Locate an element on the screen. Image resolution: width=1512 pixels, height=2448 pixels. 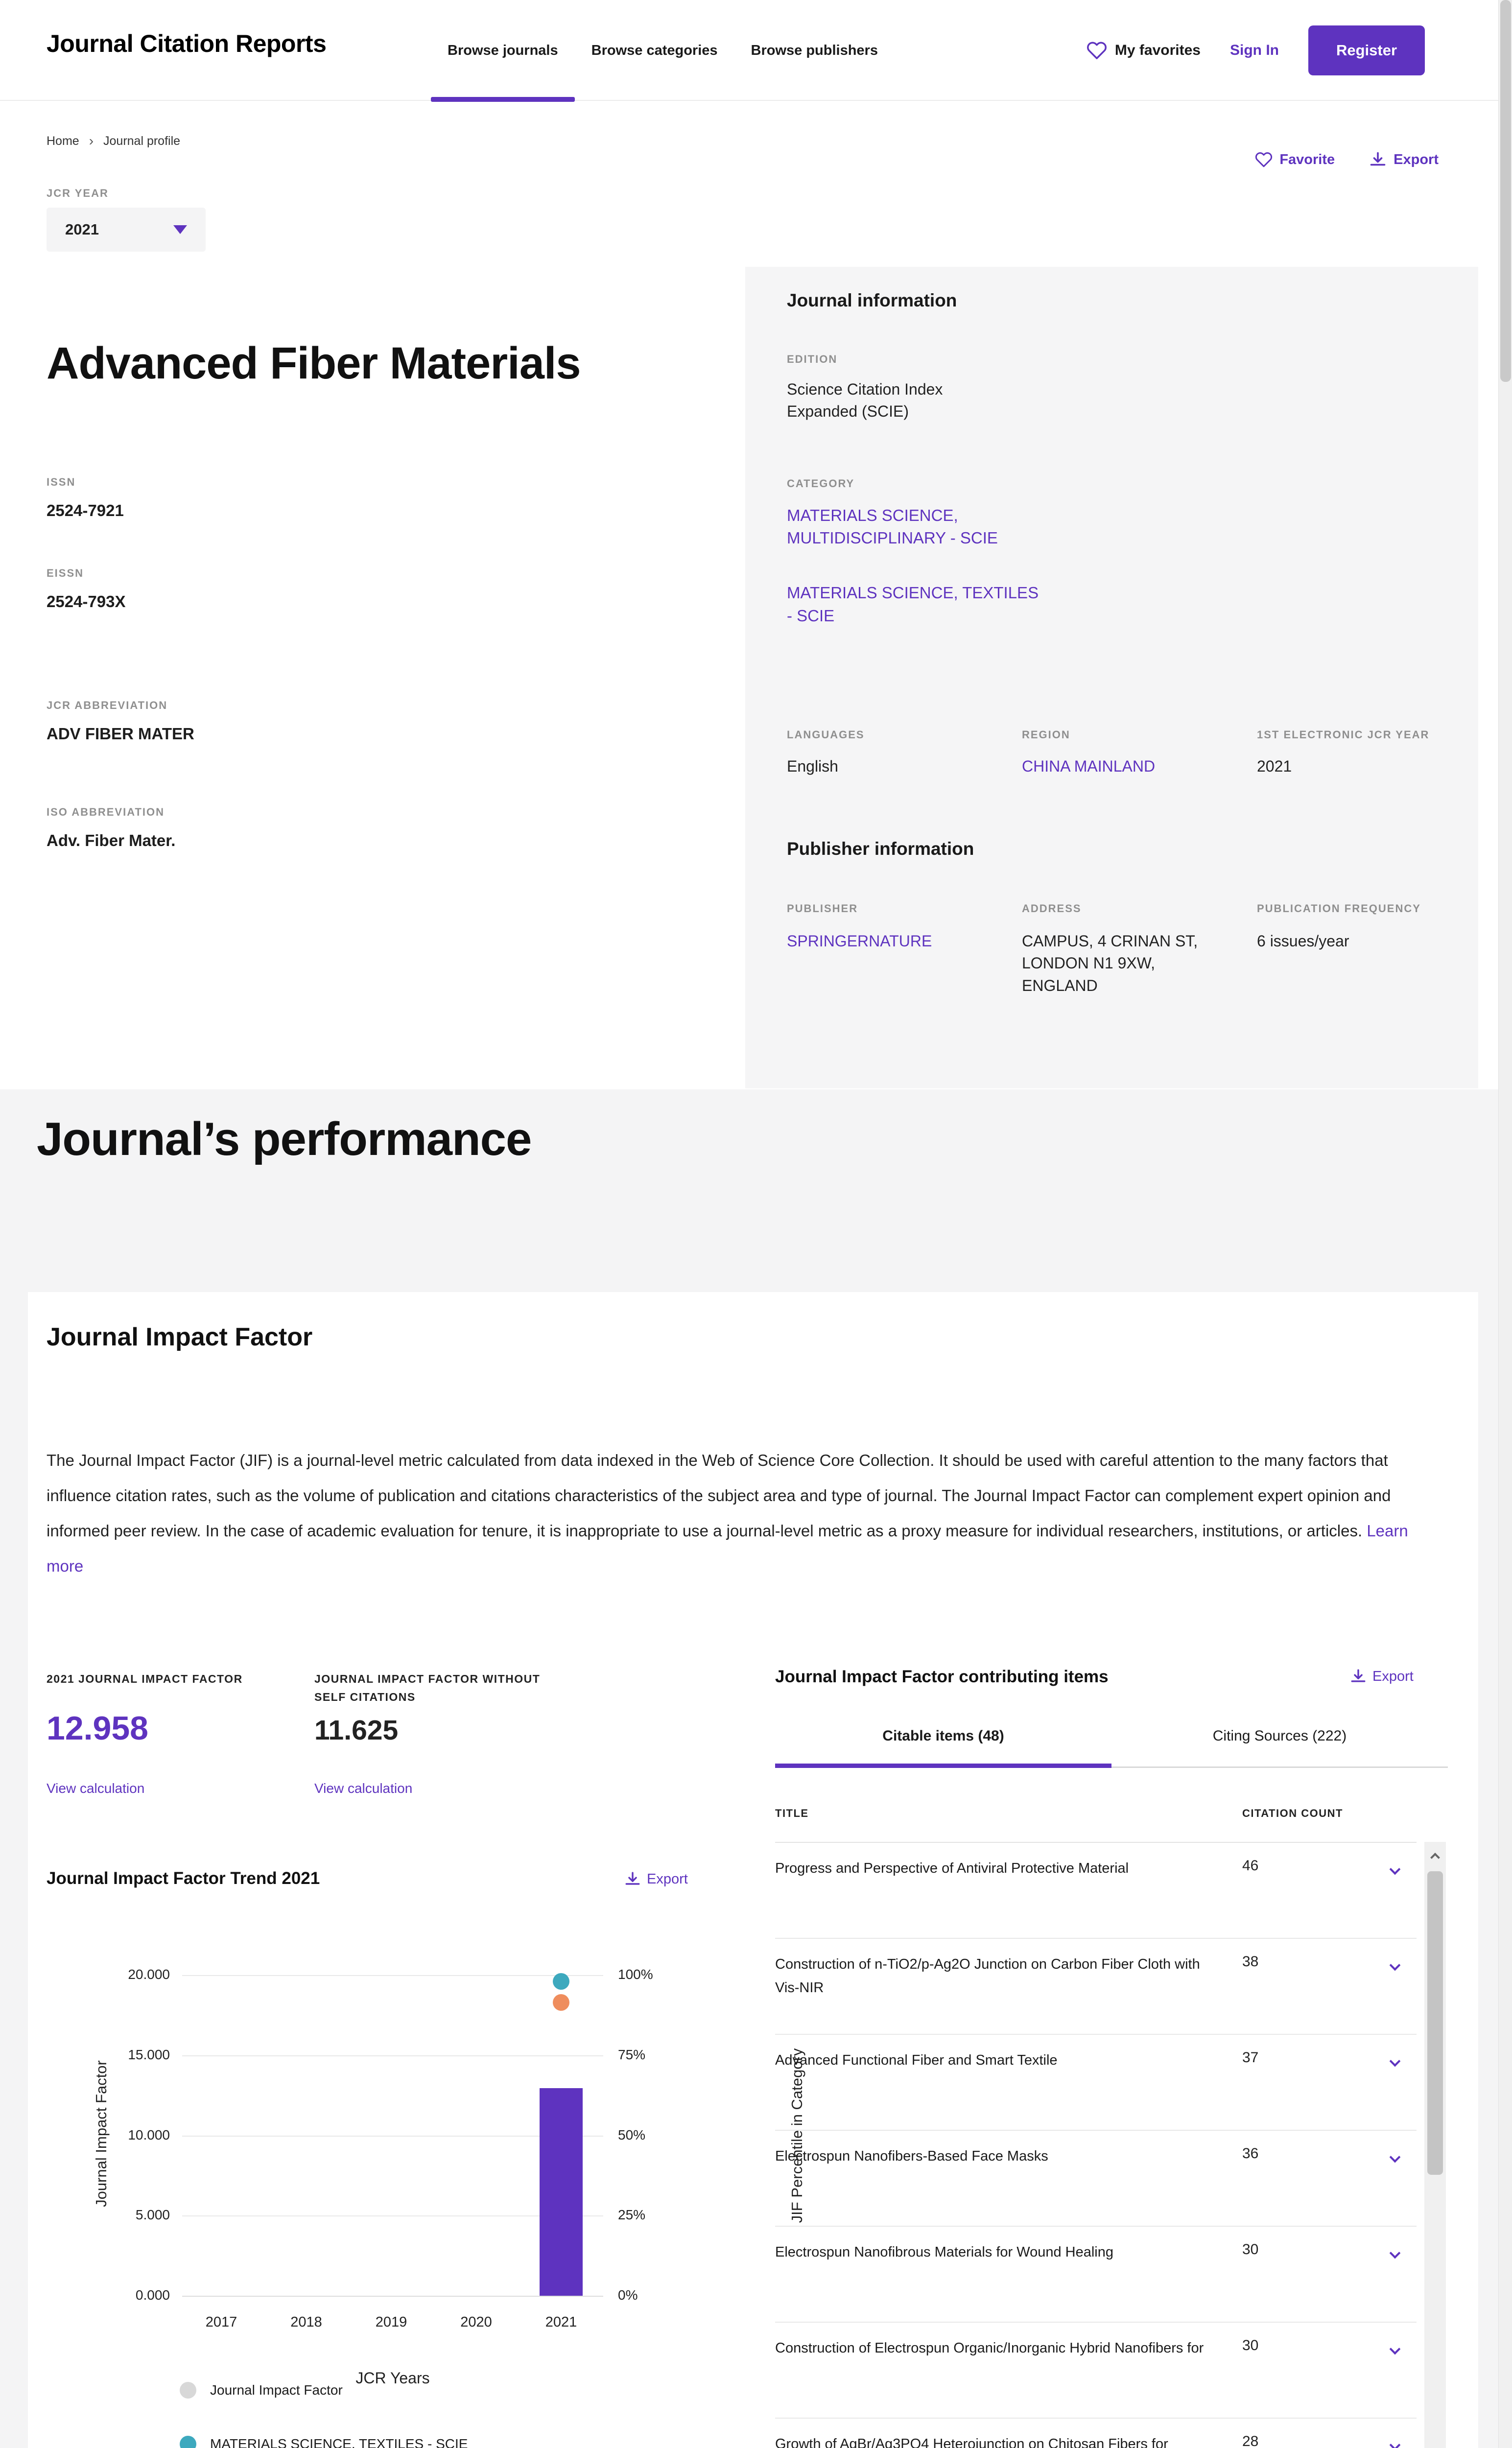
register-button: Register is located at coordinates (1366, 50).